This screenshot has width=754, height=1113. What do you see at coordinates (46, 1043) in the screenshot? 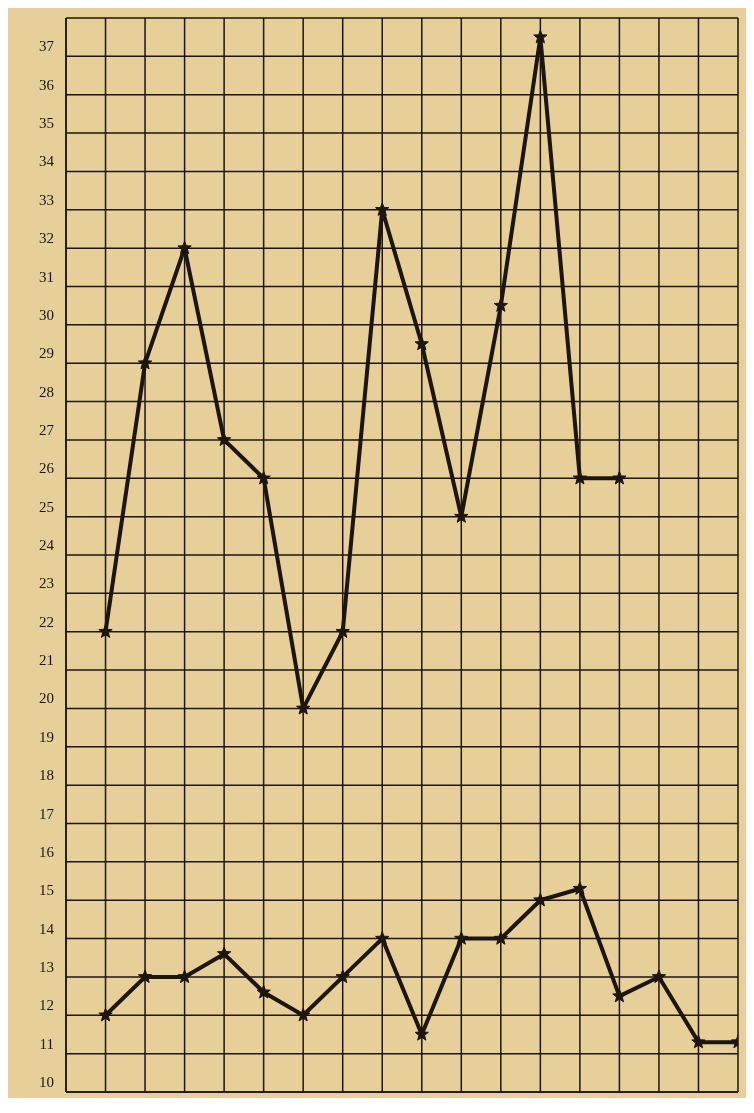
I see `y-tick-label: 11` at bounding box center [46, 1043].